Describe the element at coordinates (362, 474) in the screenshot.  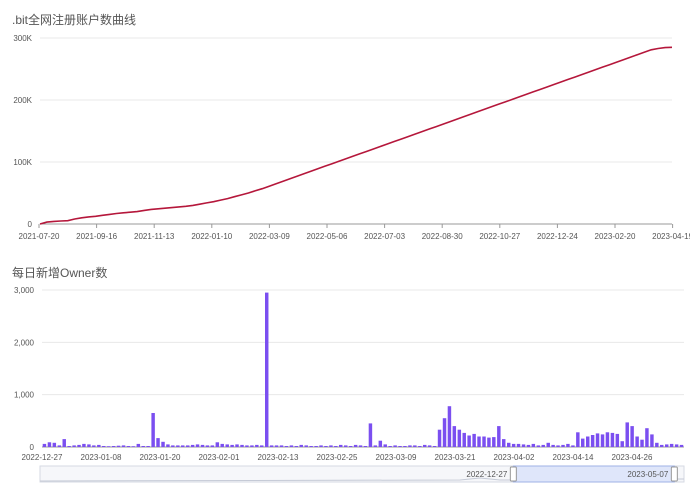
I see `zoom-slider: 2022-12-27 2023-05-07` at that location.